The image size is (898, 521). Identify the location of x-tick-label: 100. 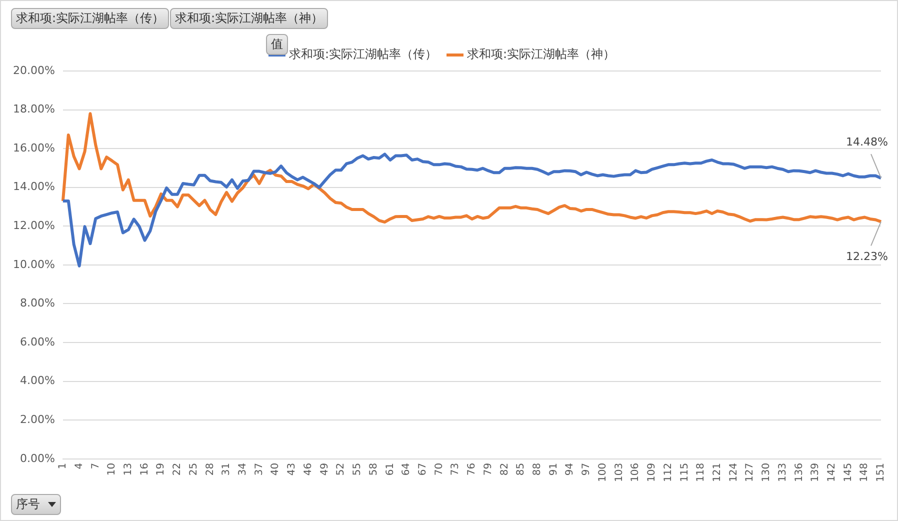
(602, 472).